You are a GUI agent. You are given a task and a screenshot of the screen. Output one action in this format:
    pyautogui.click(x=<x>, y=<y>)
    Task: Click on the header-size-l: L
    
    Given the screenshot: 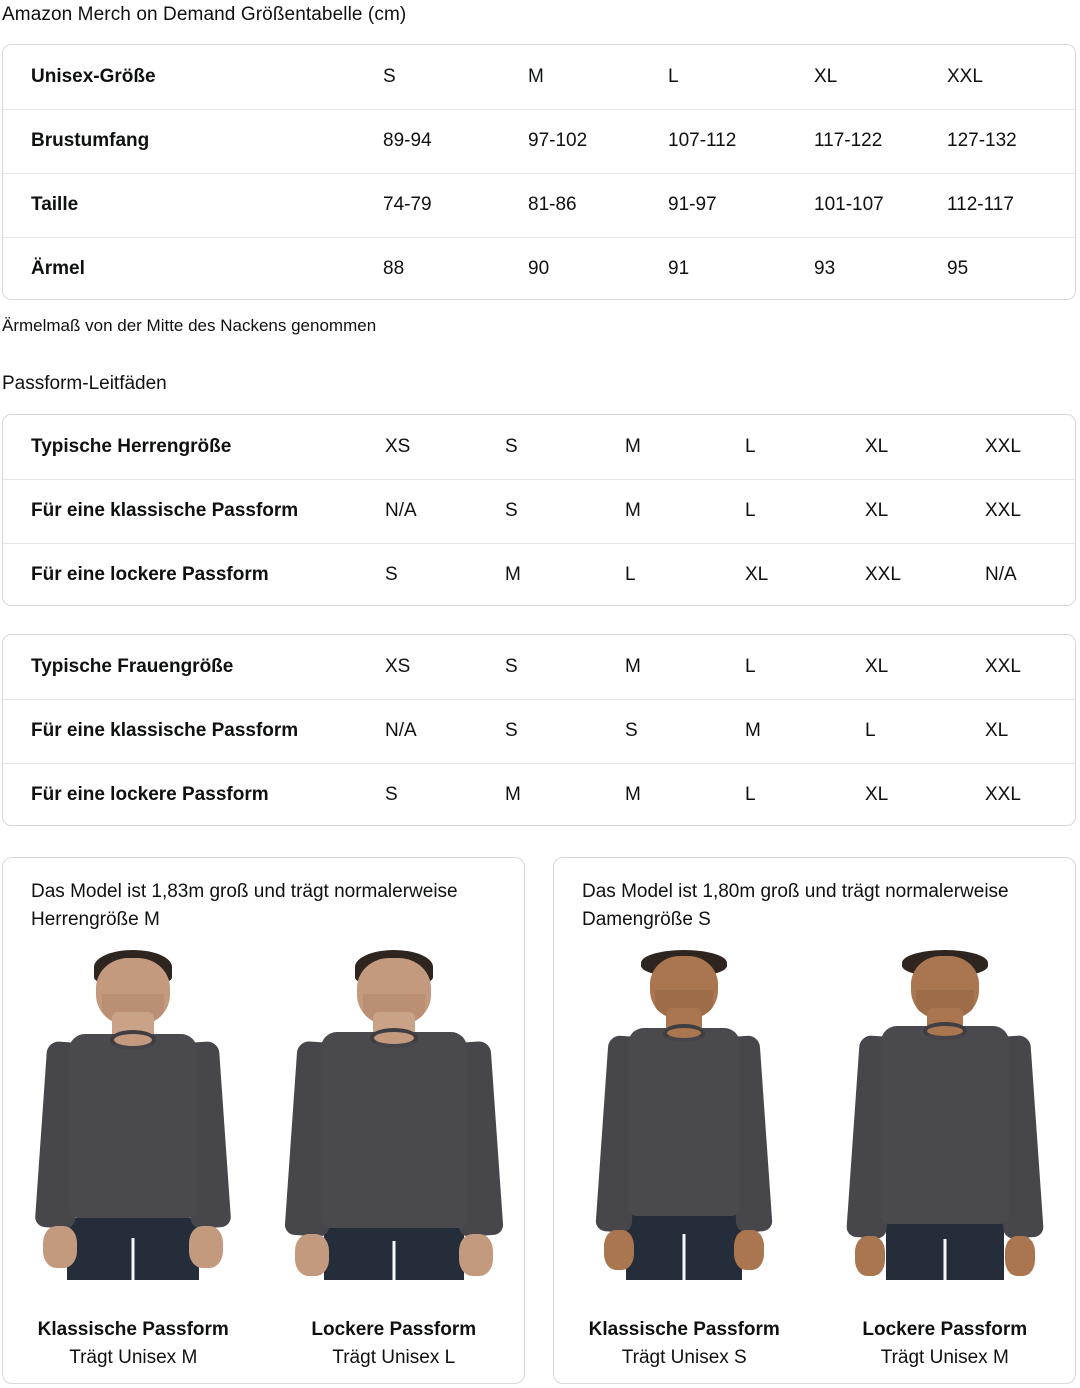 What is the action you would take?
    pyautogui.click(x=673, y=76)
    